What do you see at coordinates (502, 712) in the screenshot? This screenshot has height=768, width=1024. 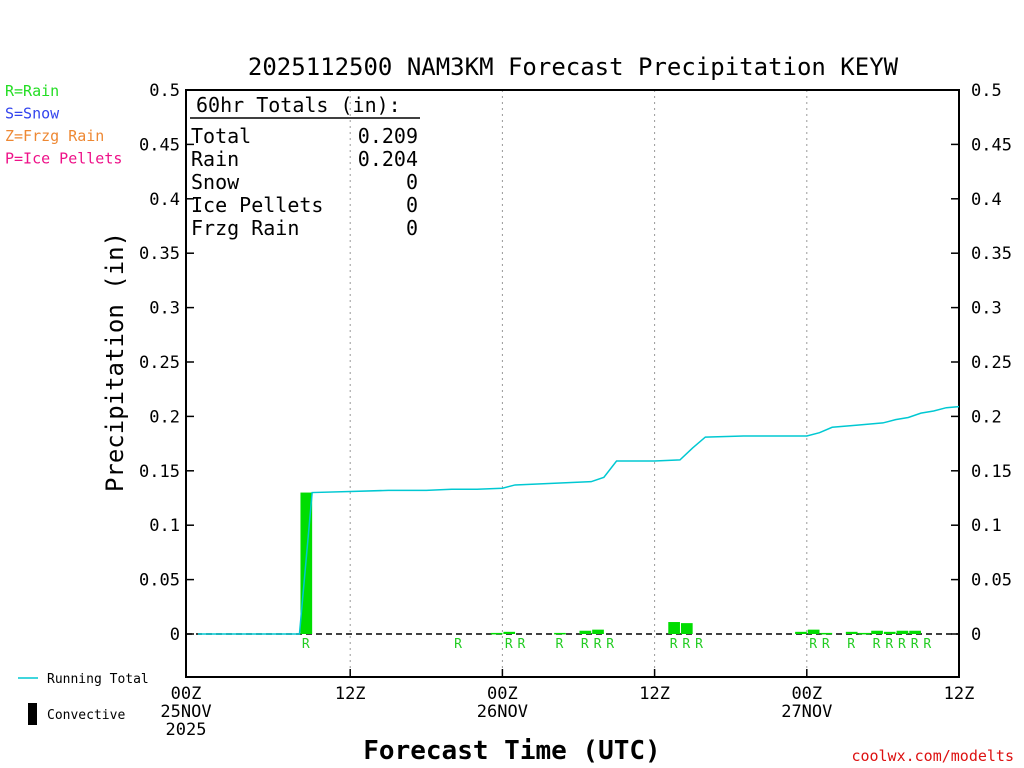 I see `x-tick-label: 26NOV` at bounding box center [502, 712].